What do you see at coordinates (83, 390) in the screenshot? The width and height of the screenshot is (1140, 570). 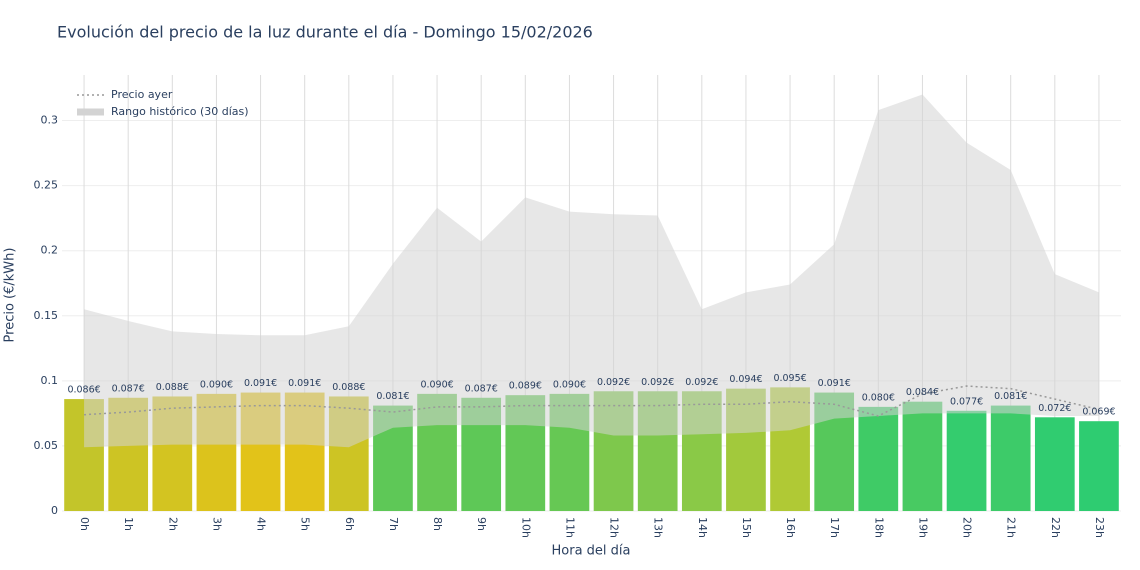 I see `value-label: 0.086€` at bounding box center [83, 390].